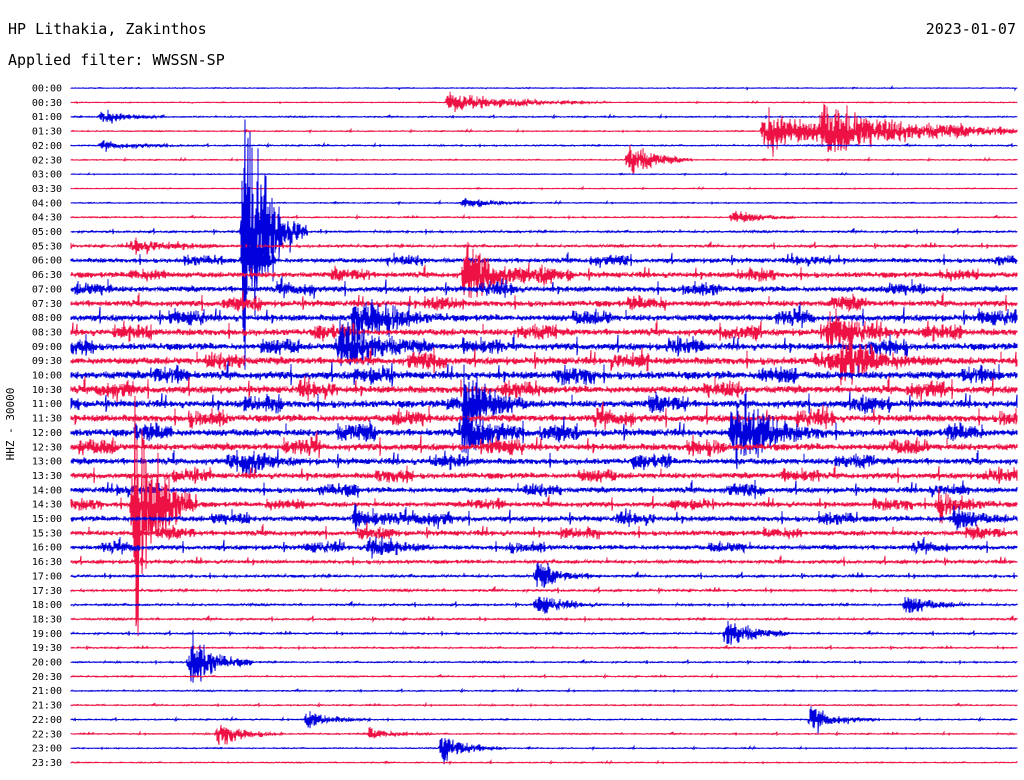  I want to click on row-time-label: 20:00, so click(47, 663).